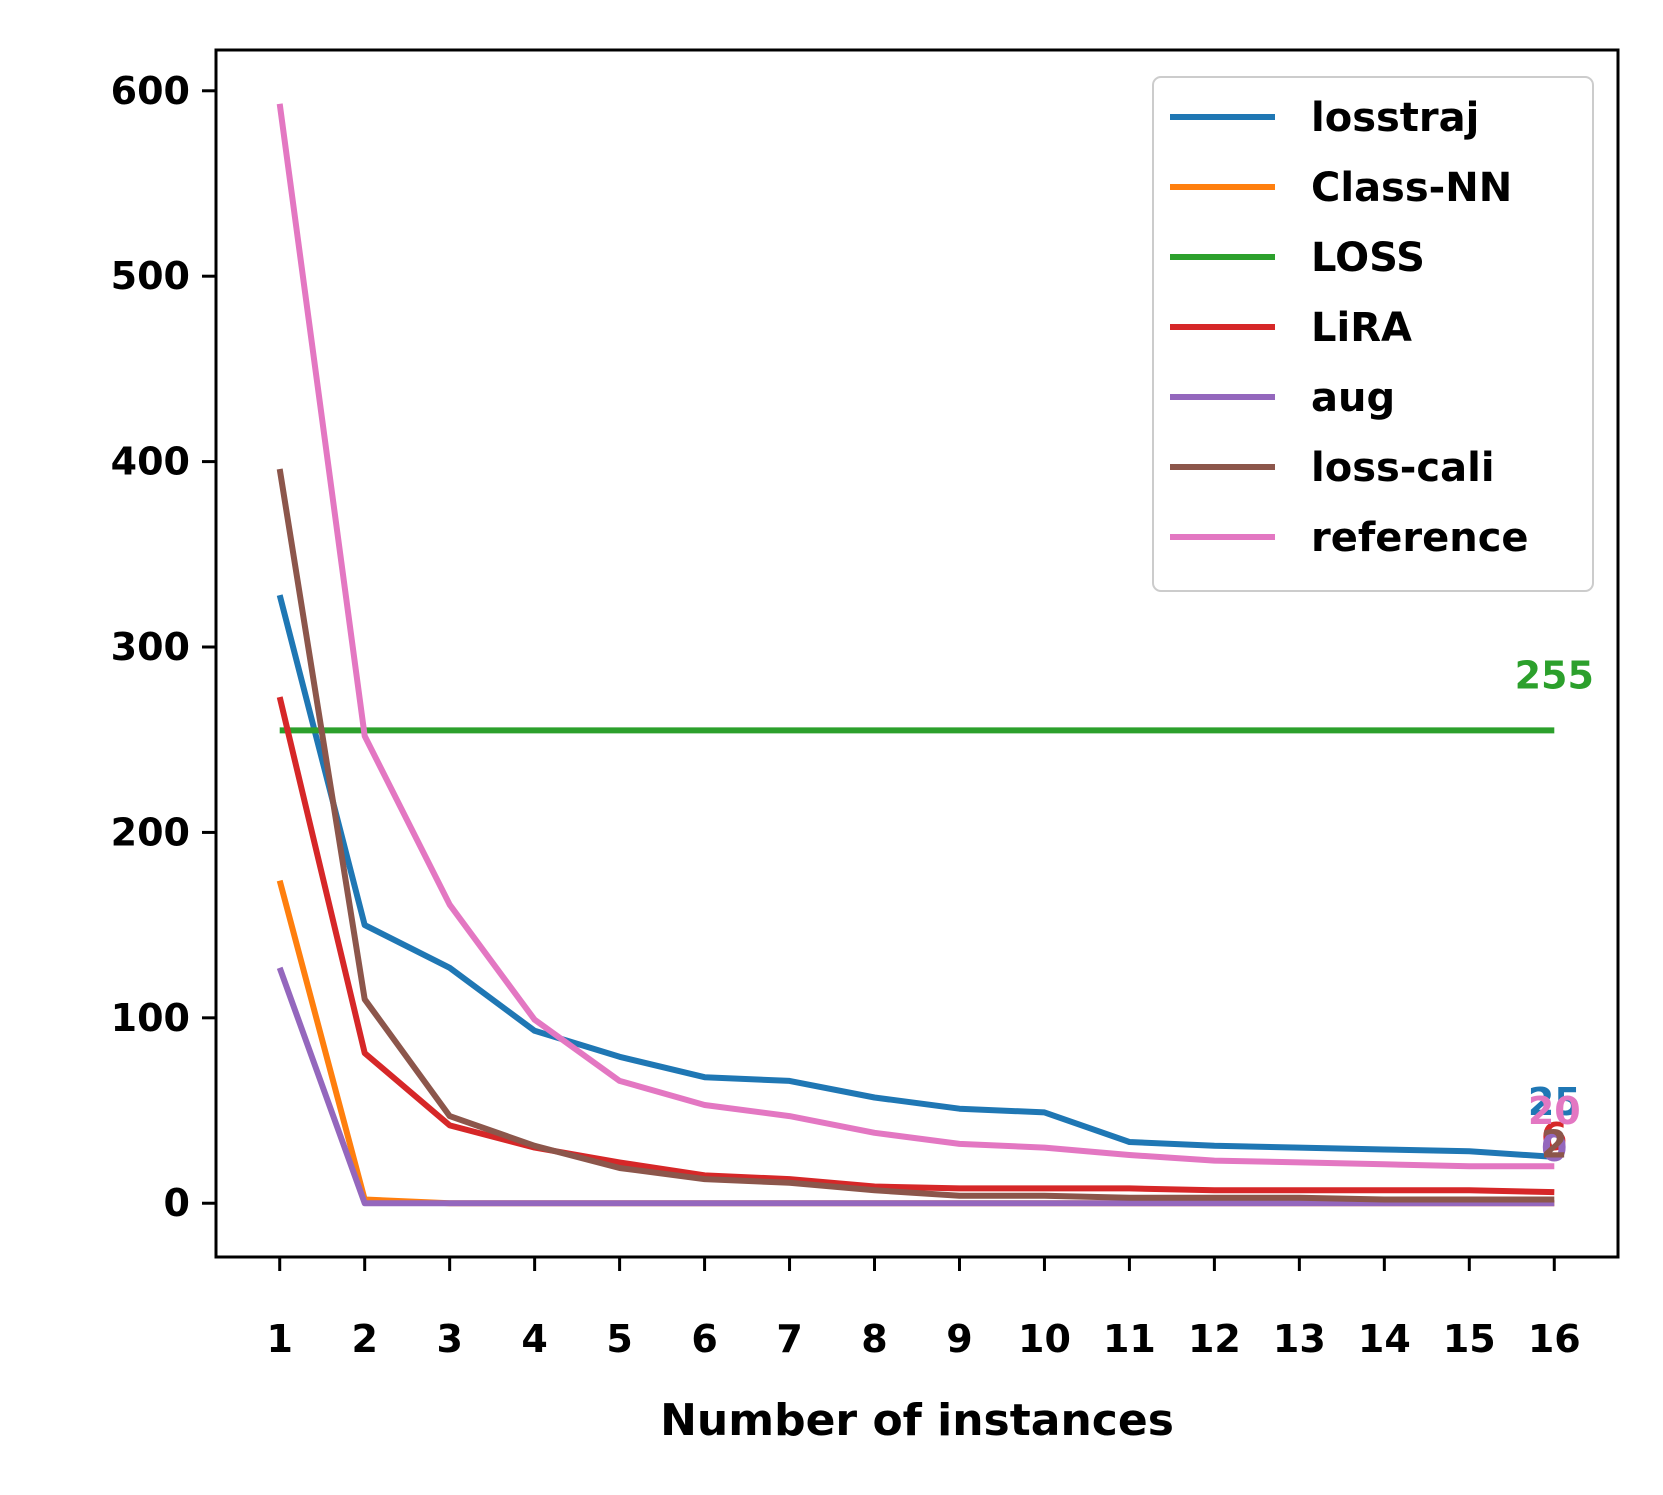  Describe the element at coordinates (1554, 1102) in the screenshot. I see `end-label-losstraj: 25` at that location.